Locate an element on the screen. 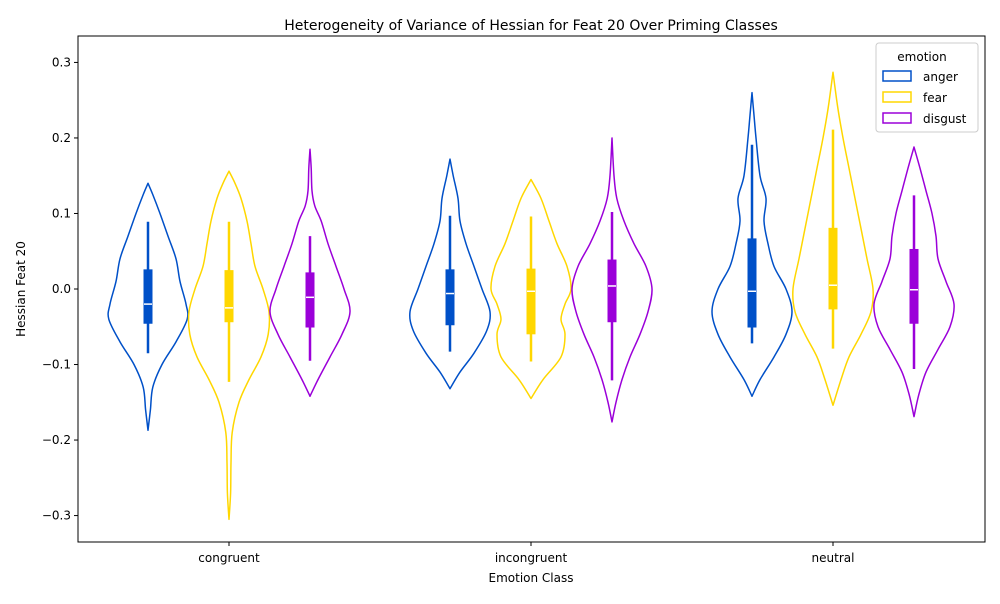  violin-disgust-congruent is located at coordinates (310, 272).